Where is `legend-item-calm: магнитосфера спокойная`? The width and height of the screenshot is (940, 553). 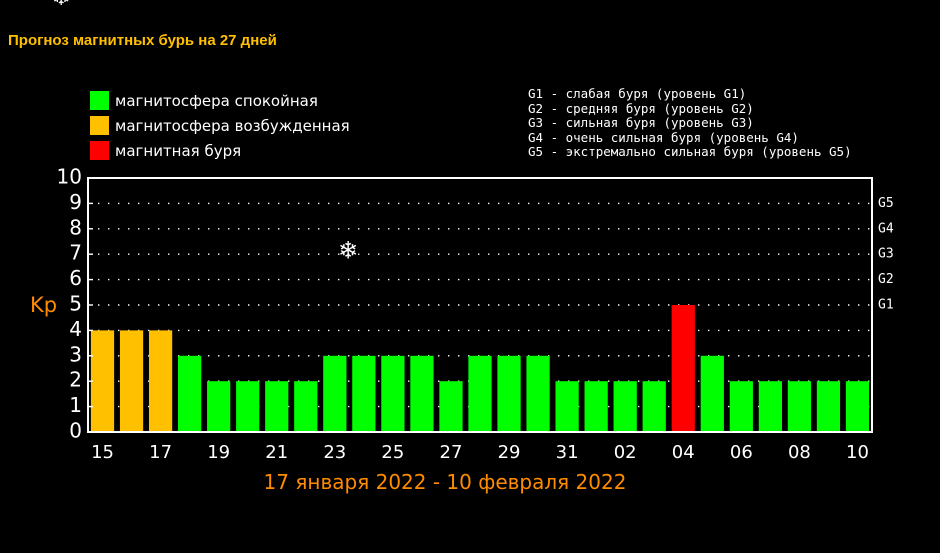
legend-item-calm: магнитосфера спокойная is located at coordinates (220, 100).